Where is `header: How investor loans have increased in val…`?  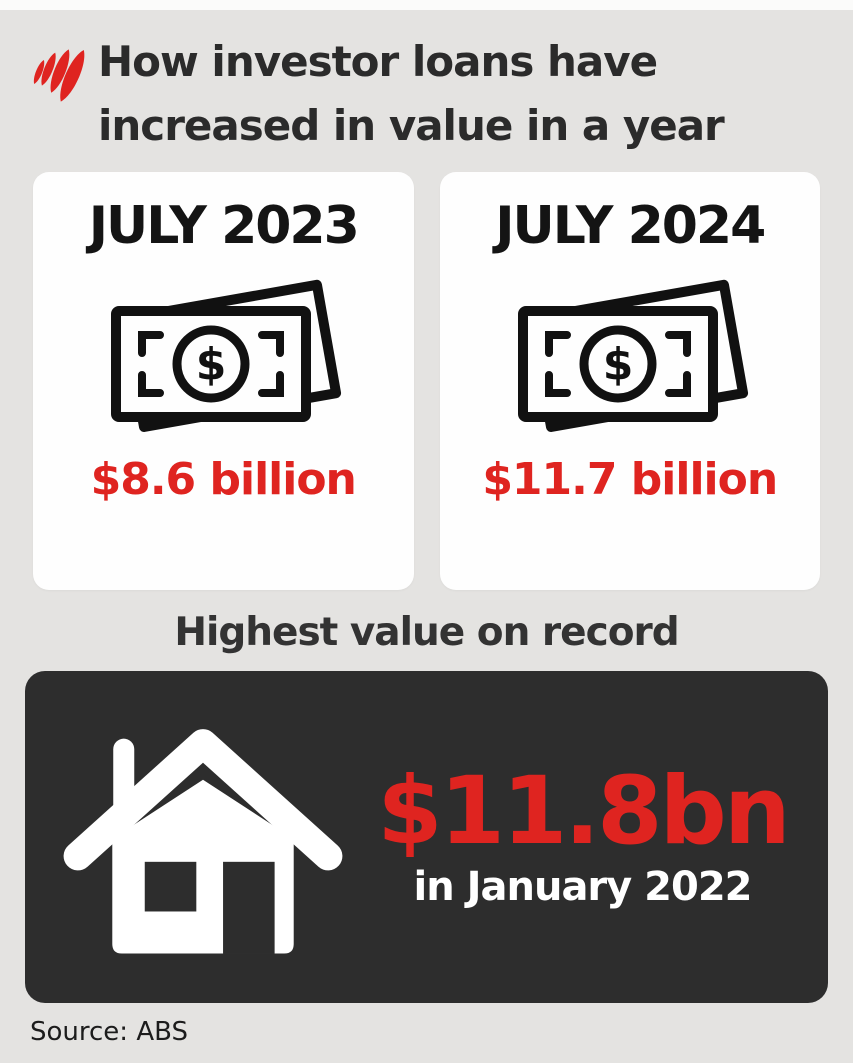 header: How investor loans have increased in val… is located at coordinates (426, 84).